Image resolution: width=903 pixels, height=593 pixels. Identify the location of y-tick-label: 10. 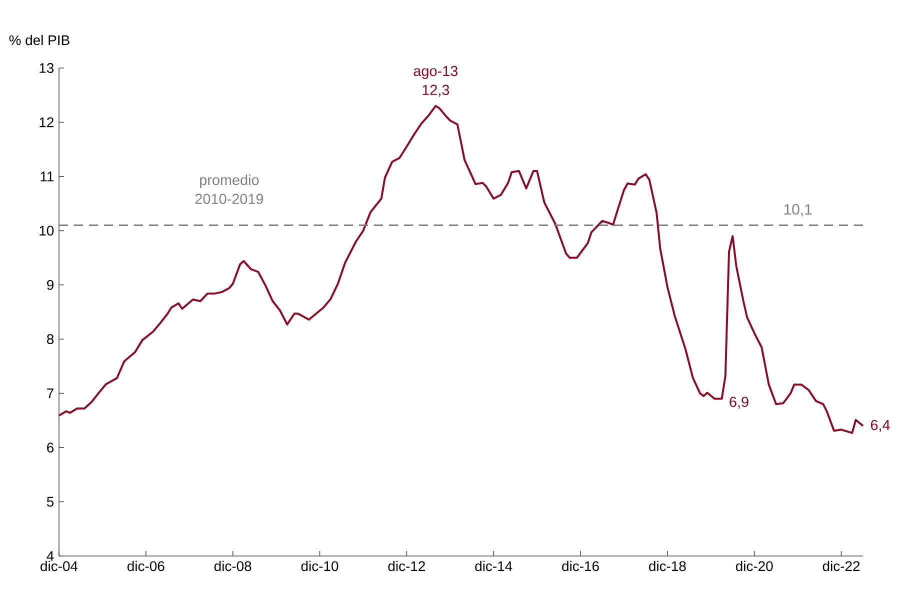
(47, 231).